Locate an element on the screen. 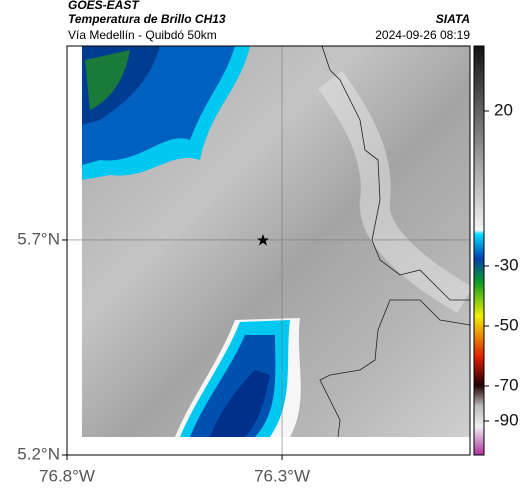 This screenshot has height=496, width=526. x-tick-label: 76.8°W is located at coordinates (67, 475).